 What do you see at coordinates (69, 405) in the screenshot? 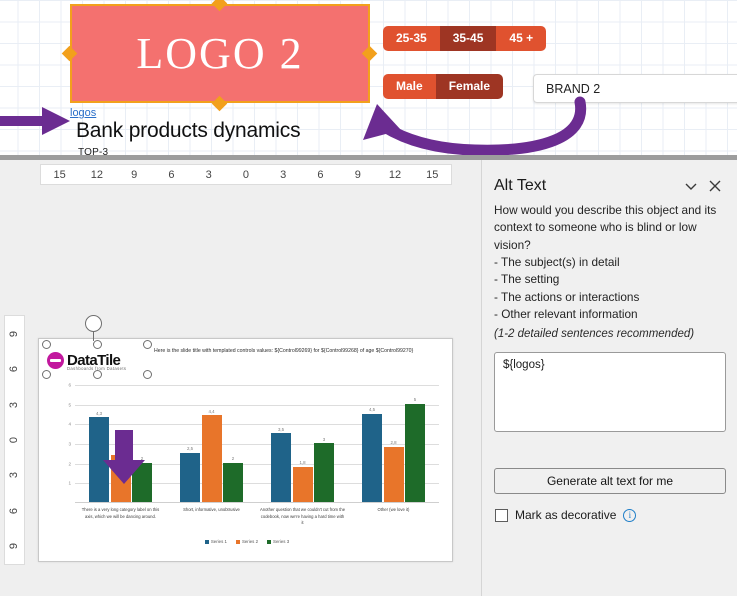
I see `chart-y-tick-label: 5` at bounding box center [69, 405].